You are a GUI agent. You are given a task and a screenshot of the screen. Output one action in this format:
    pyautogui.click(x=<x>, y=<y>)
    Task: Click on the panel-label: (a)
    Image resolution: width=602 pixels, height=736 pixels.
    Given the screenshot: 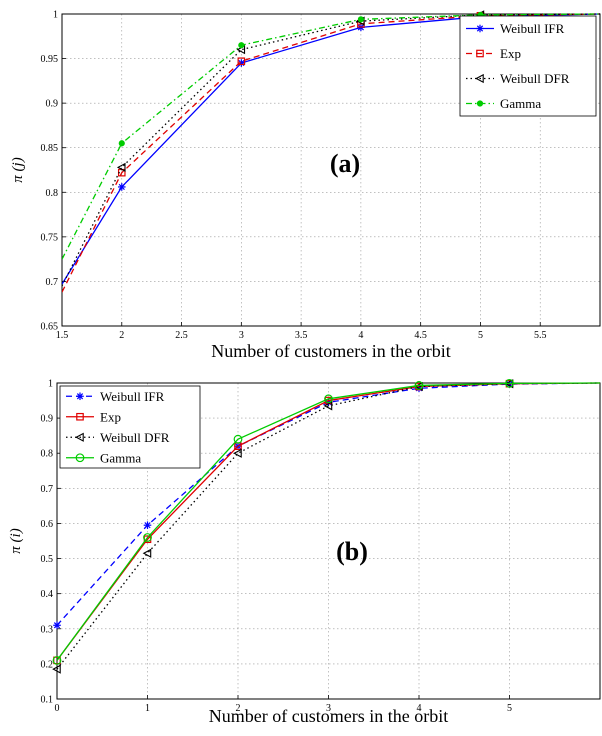 What is the action you would take?
    pyautogui.click(x=345, y=163)
    